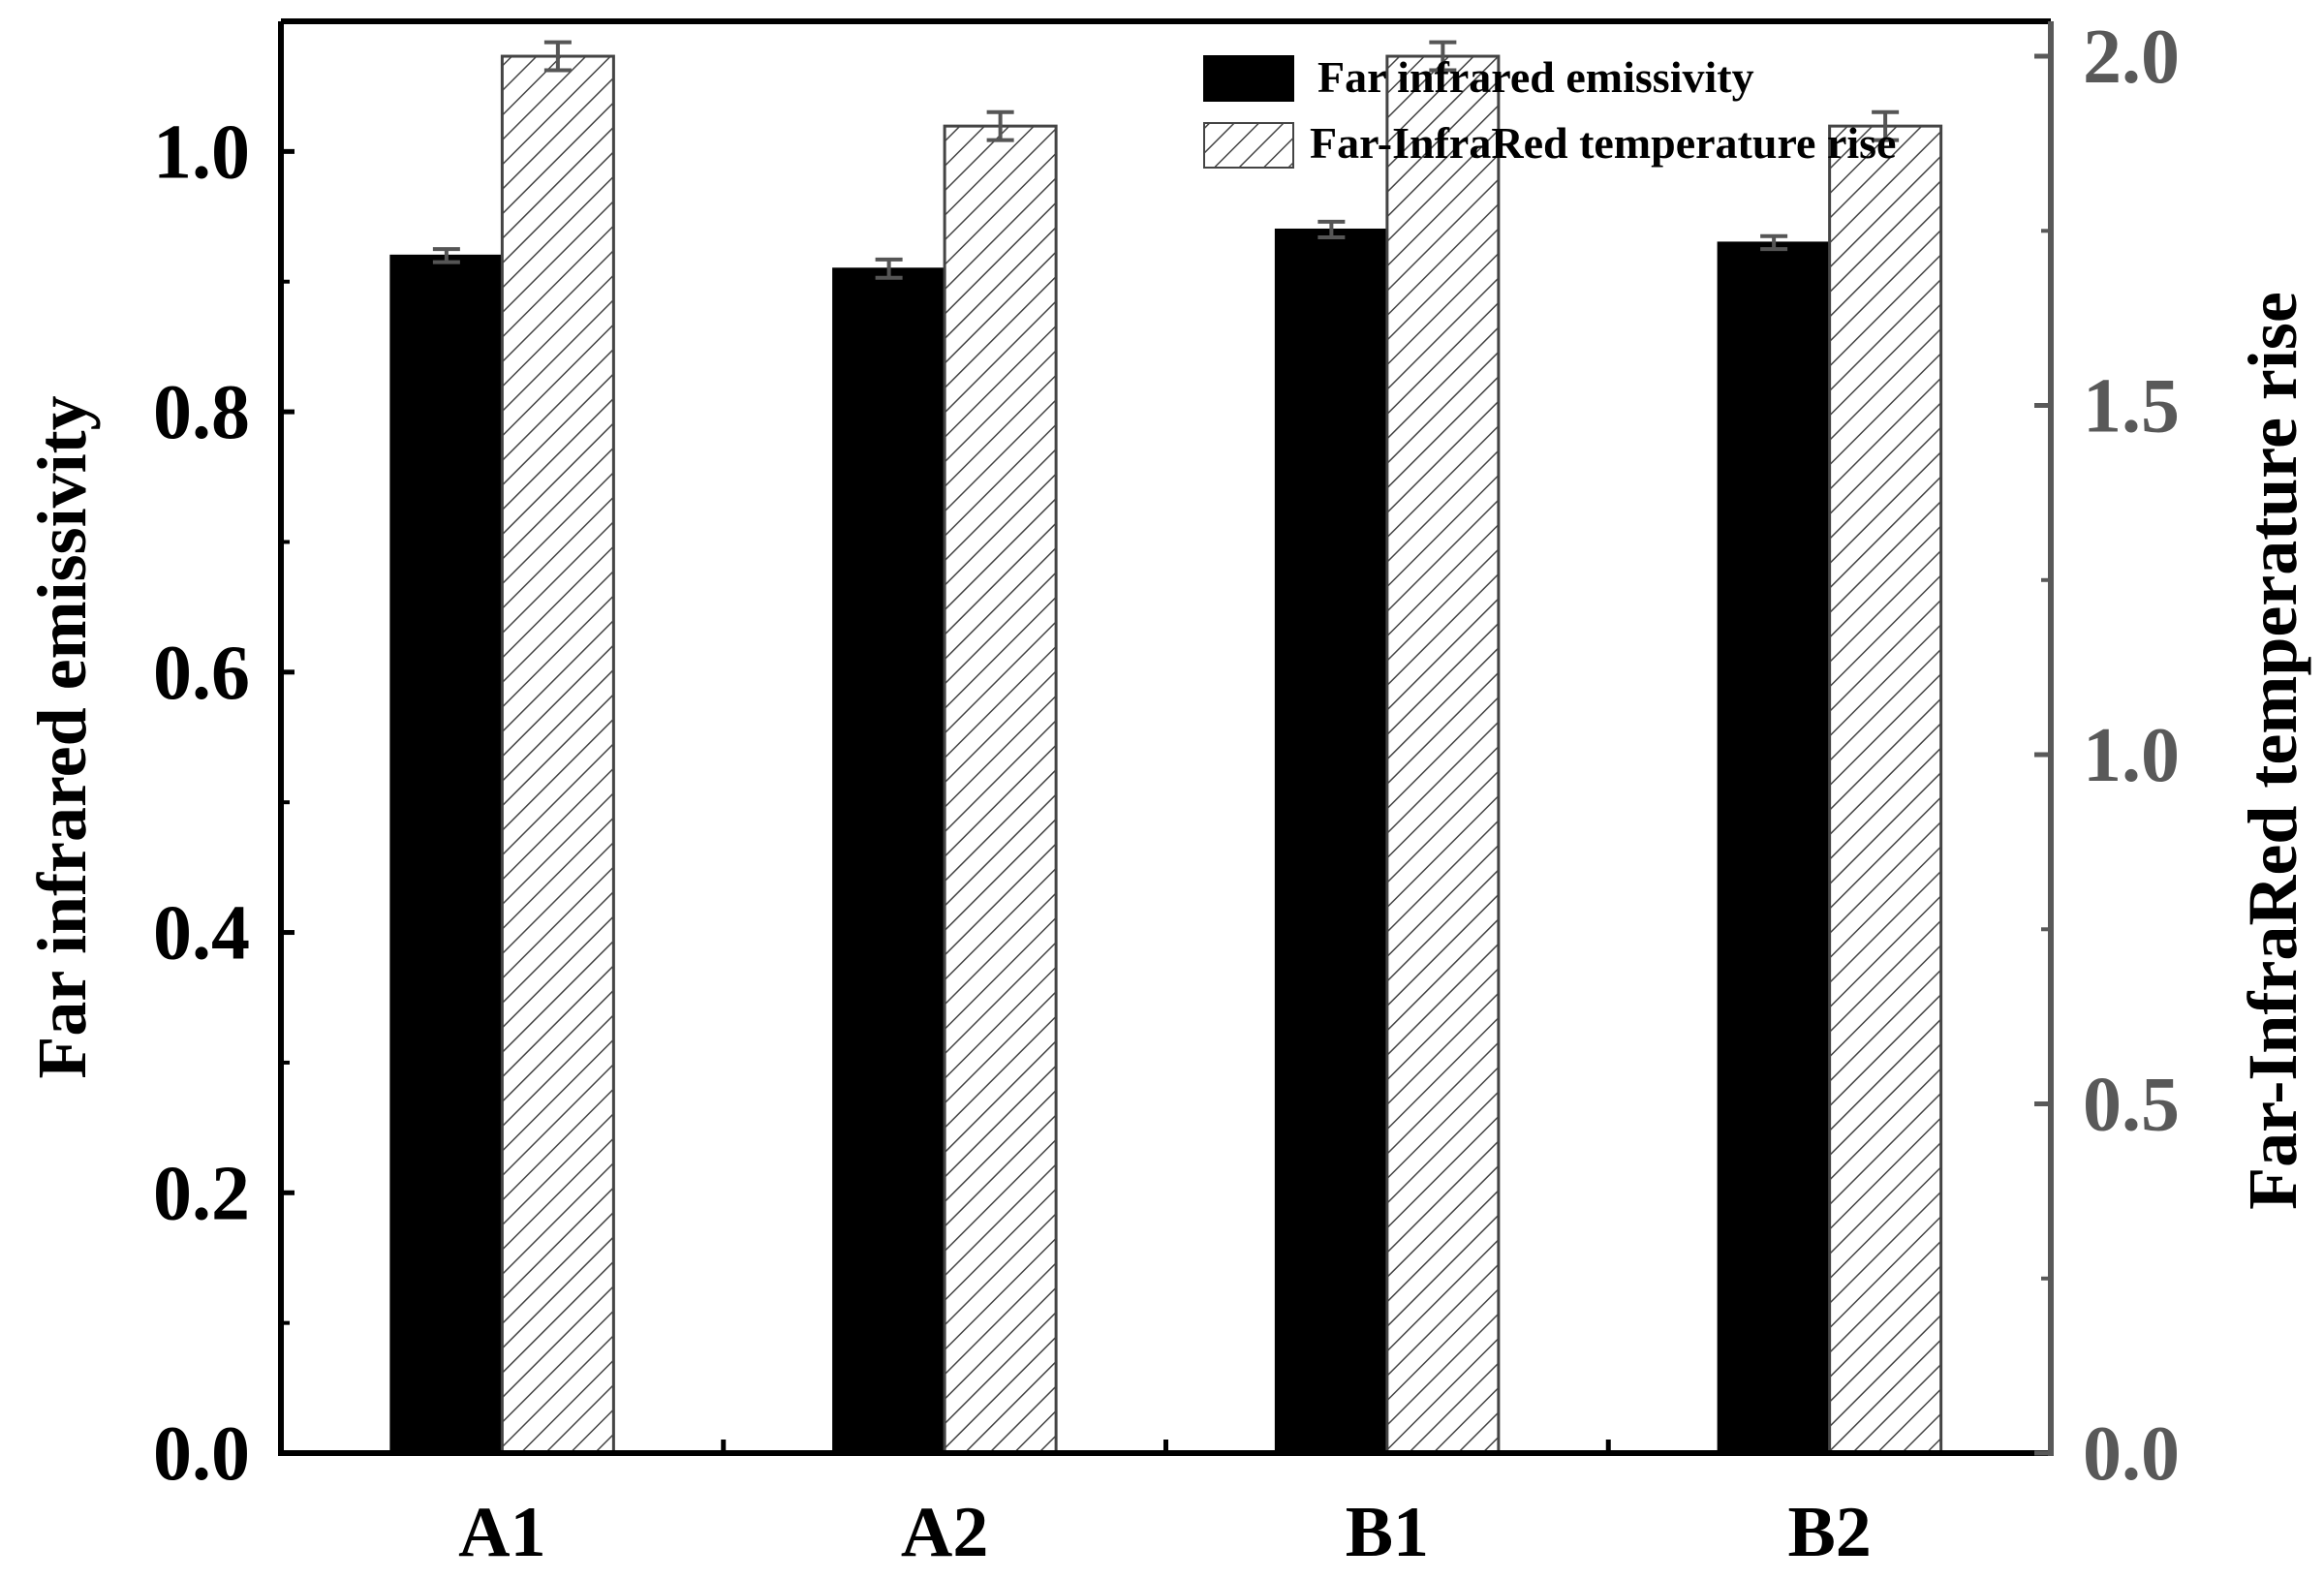 The width and height of the screenshot is (2324, 1580). I want to click on right-y-axis-ticks: 0.0 0.5 1.0 1.5 2.0, so click(2107, 756).